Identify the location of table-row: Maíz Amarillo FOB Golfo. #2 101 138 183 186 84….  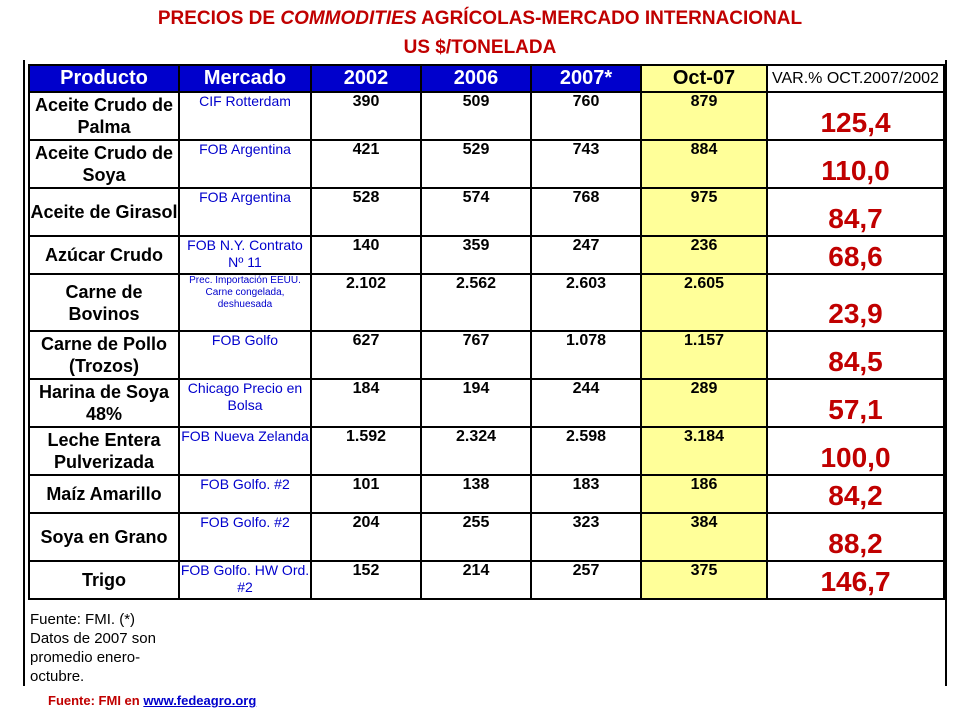
(486, 494).